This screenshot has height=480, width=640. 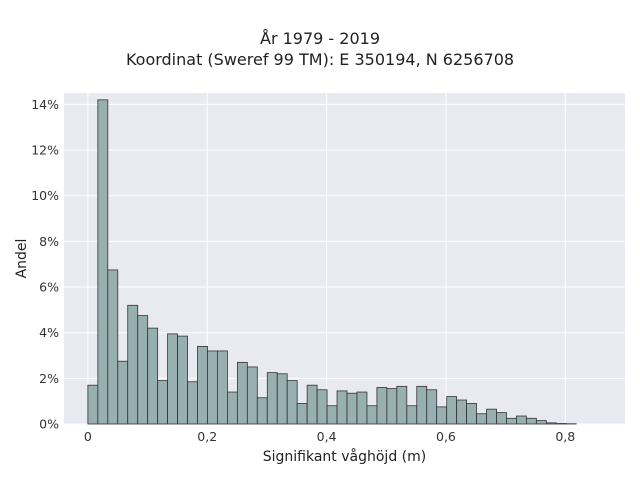 I want to click on y-tick-label: 2%, so click(x=49, y=378).